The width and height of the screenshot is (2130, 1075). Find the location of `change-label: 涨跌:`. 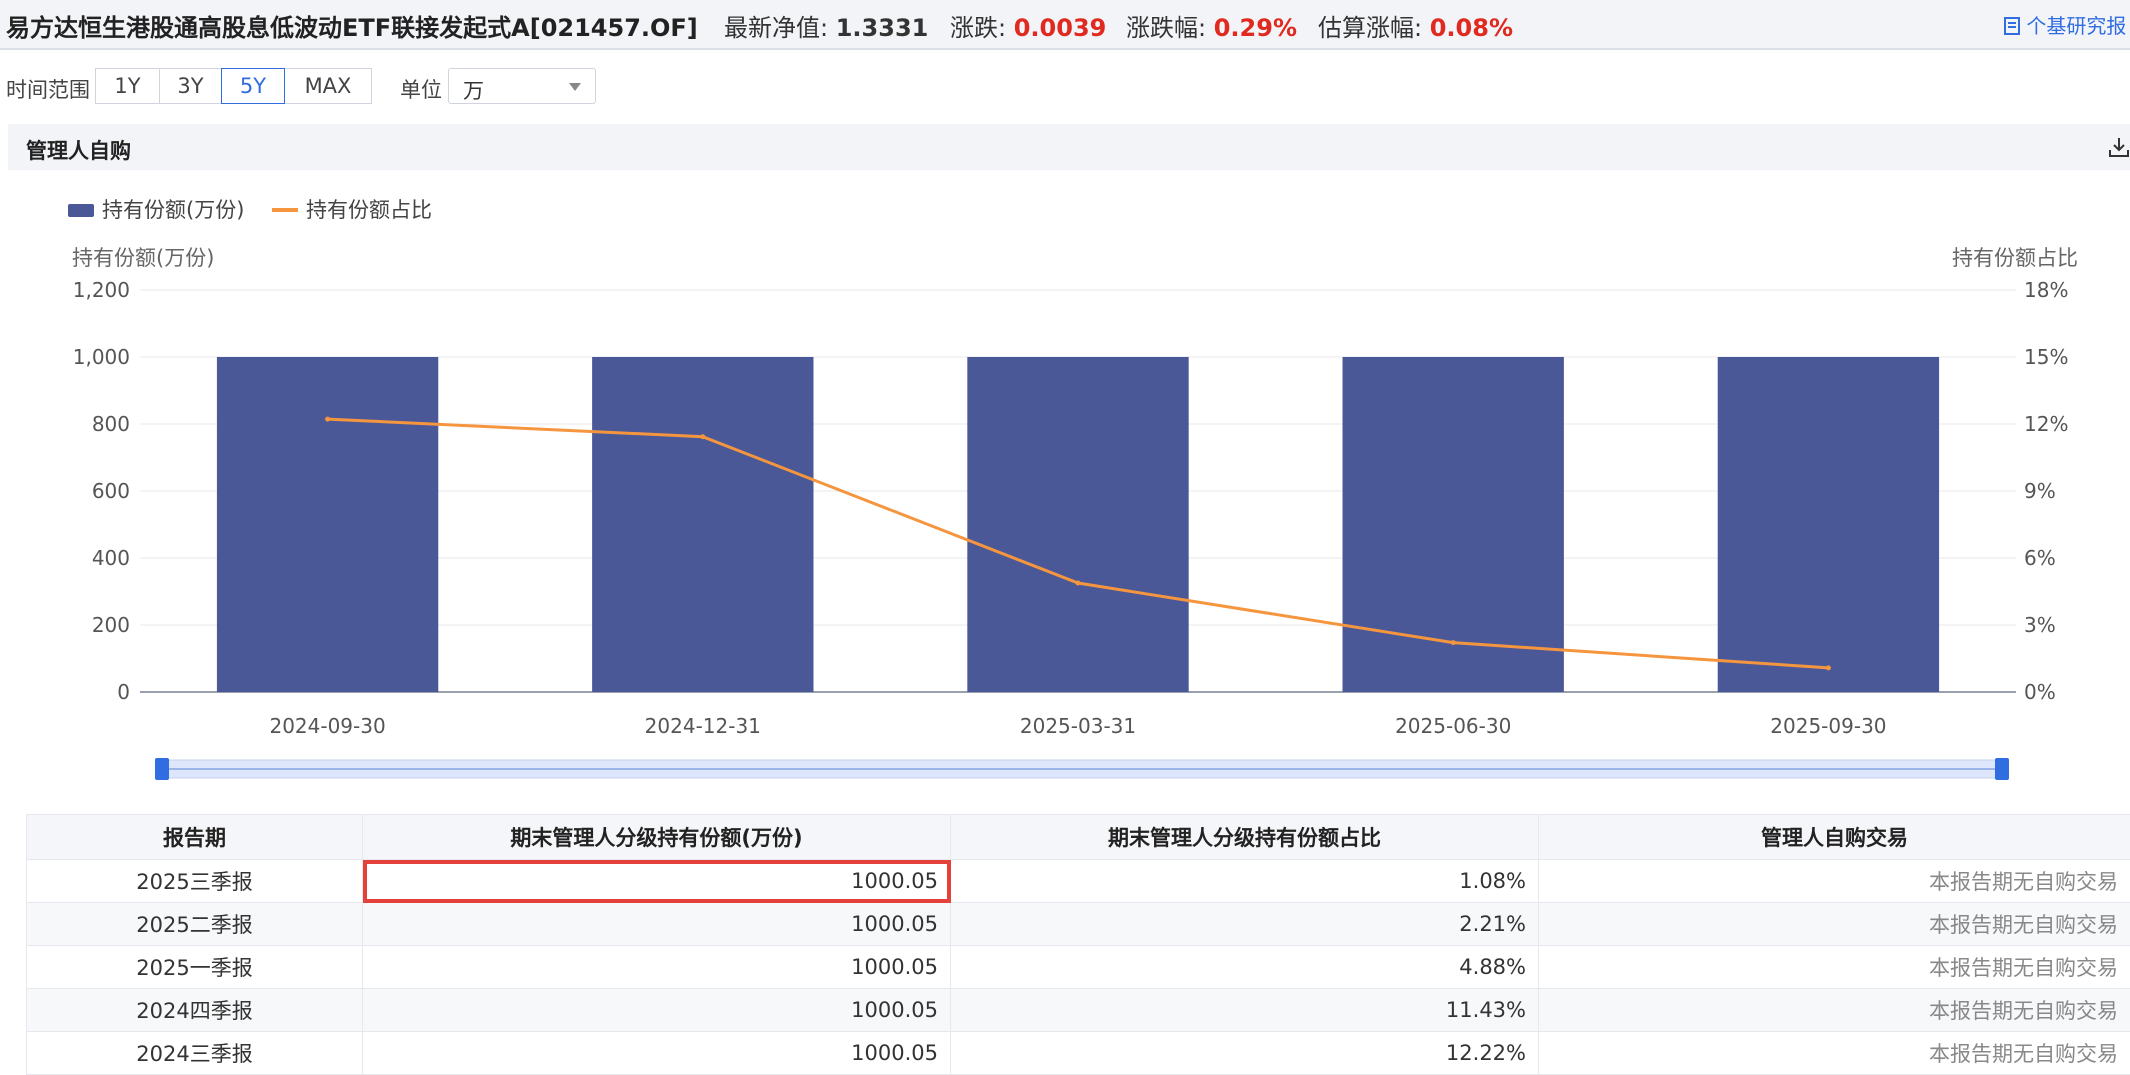

change-label: 涨跌: is located at coordinates (978, 28).